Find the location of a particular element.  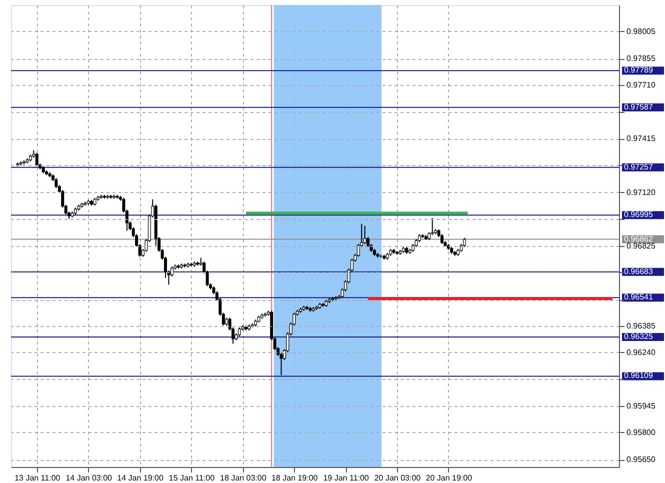

ref-line-label: 0.97587 is located at coordinates (639, 107).